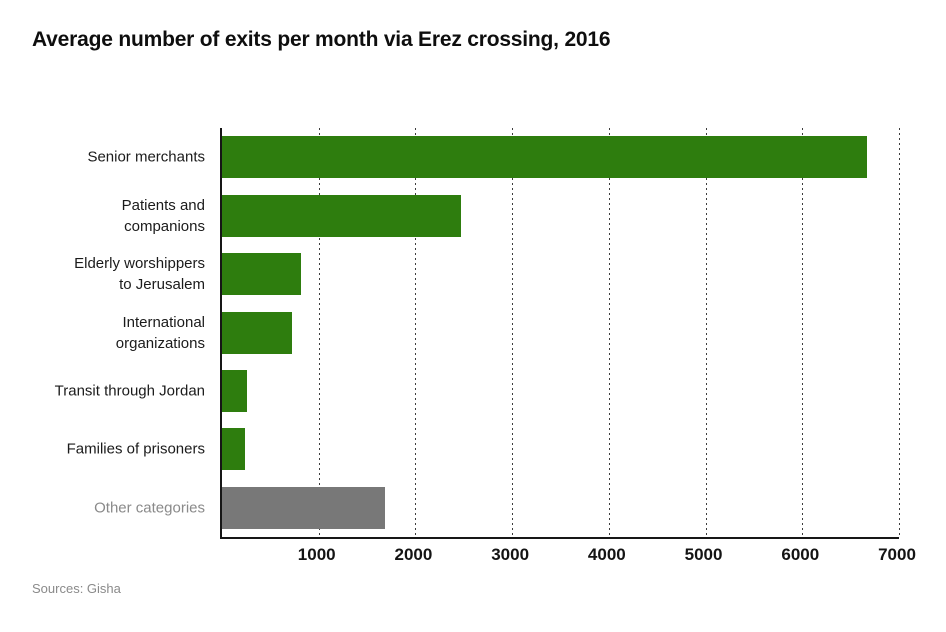  What do you see at coordinates (800, 554) in the screenshot?
I see `x-tick-label: 6000` at bounding box center [800, 554].